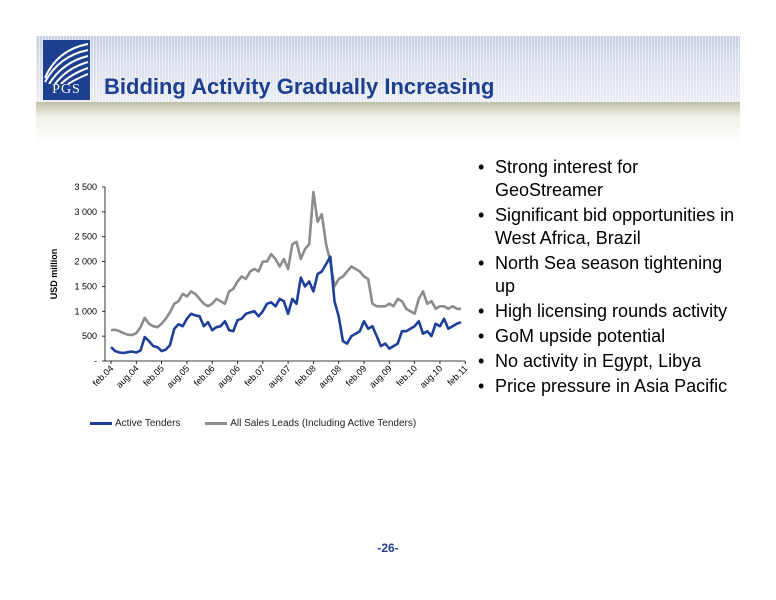 Image resolution: width=776 pixels, height=600 pixels. Describe the element at coordinates (611, 386) in the screenshot. I see `bullet-text: Price pressure in Asia Pacific` at that location.